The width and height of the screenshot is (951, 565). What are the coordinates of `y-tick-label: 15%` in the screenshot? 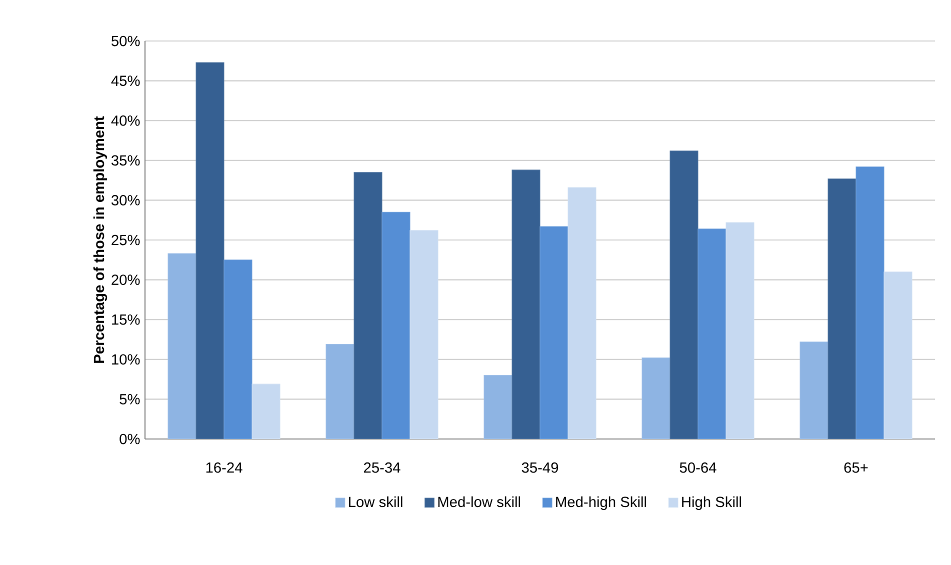 It's located at (126, 319).